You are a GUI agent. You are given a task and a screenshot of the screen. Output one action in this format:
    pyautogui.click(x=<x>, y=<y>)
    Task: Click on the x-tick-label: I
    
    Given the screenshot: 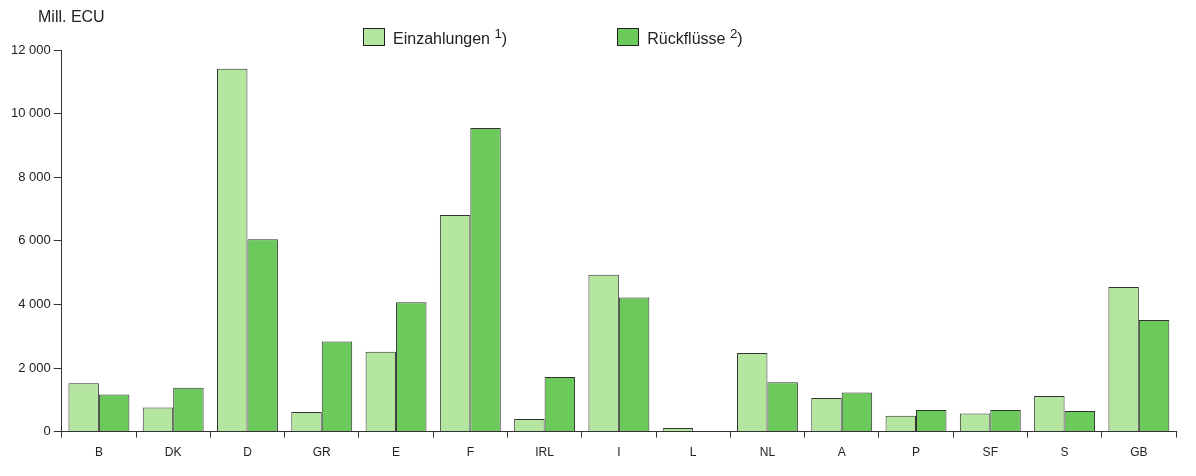 What is the action you would take?
    pyautogui.click(x=619, y=452)
    